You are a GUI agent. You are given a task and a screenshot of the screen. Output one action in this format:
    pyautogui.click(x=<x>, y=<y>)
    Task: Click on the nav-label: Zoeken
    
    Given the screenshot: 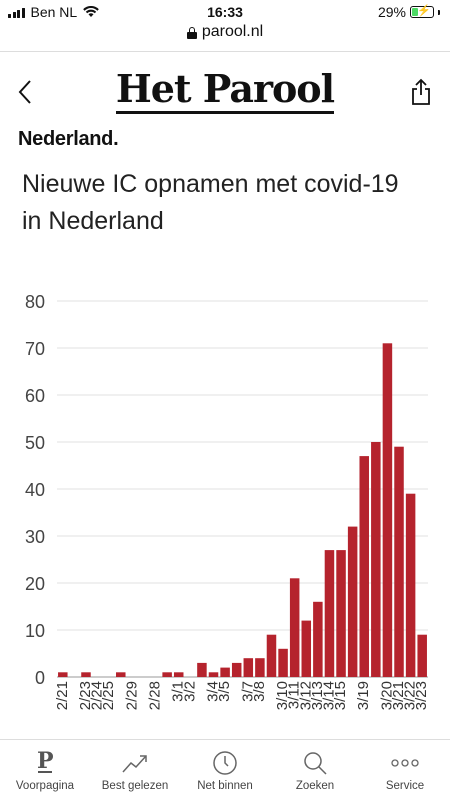 What is the action you would take?
    pyautogui.click(x=315, y=786)
    